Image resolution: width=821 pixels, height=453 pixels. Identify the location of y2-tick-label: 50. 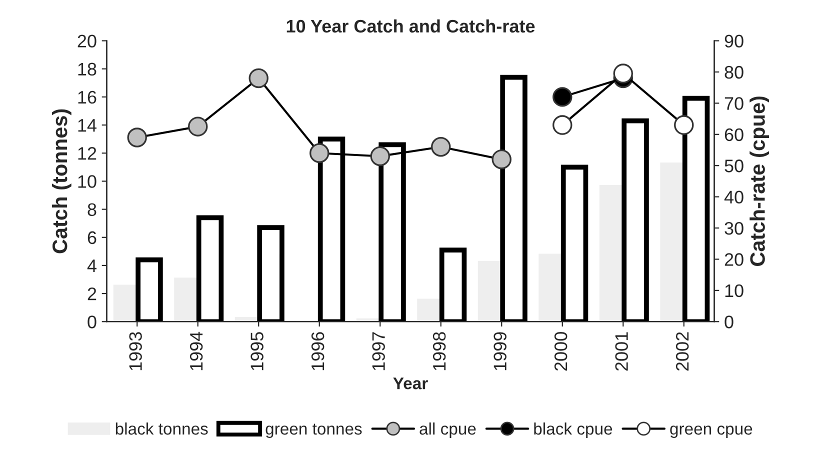
(734, 166).